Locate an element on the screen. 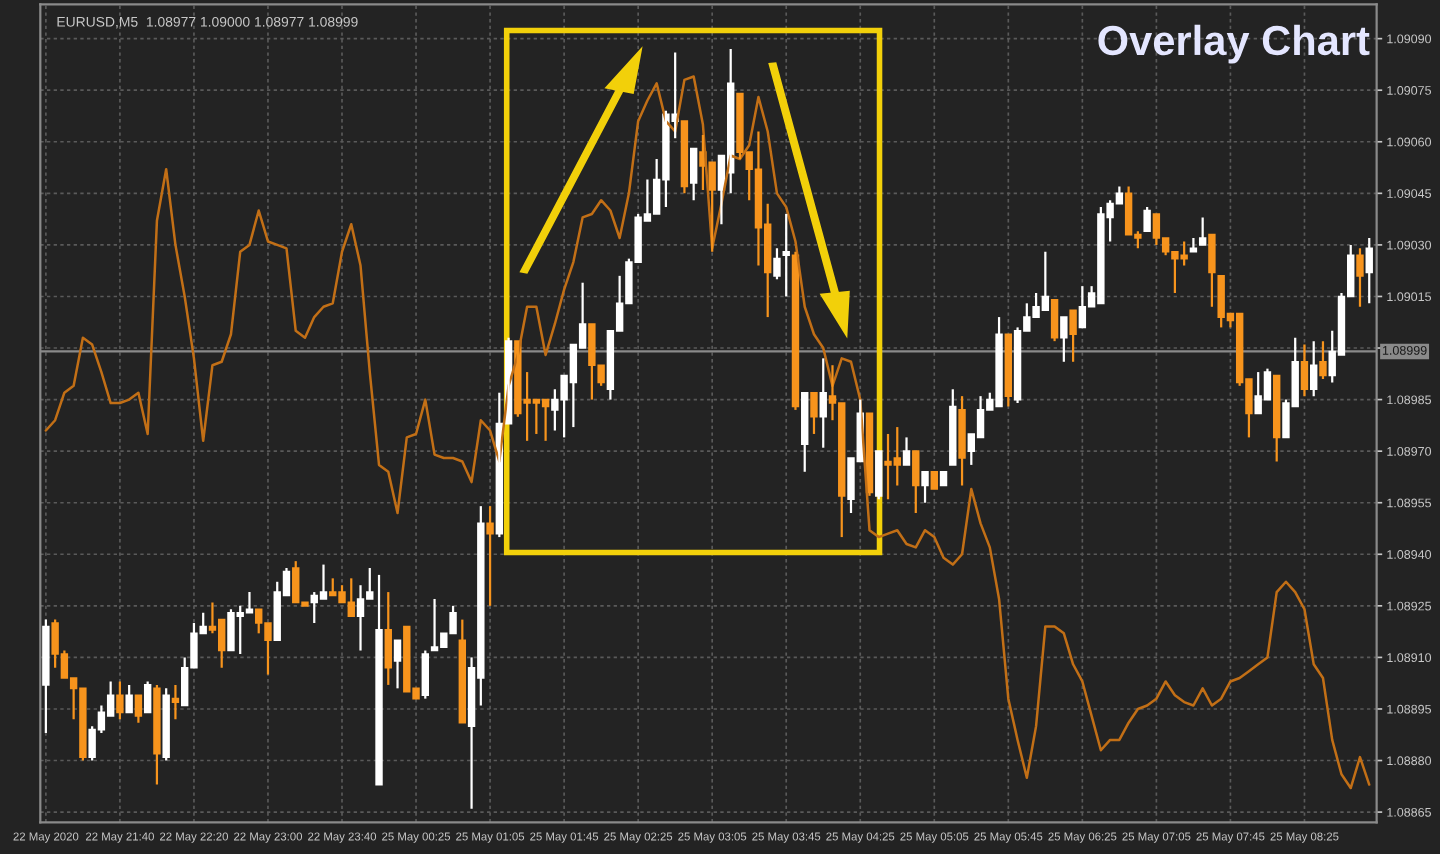 The image size is (1440, 854). candlestick is located at coordinates (943, 478).